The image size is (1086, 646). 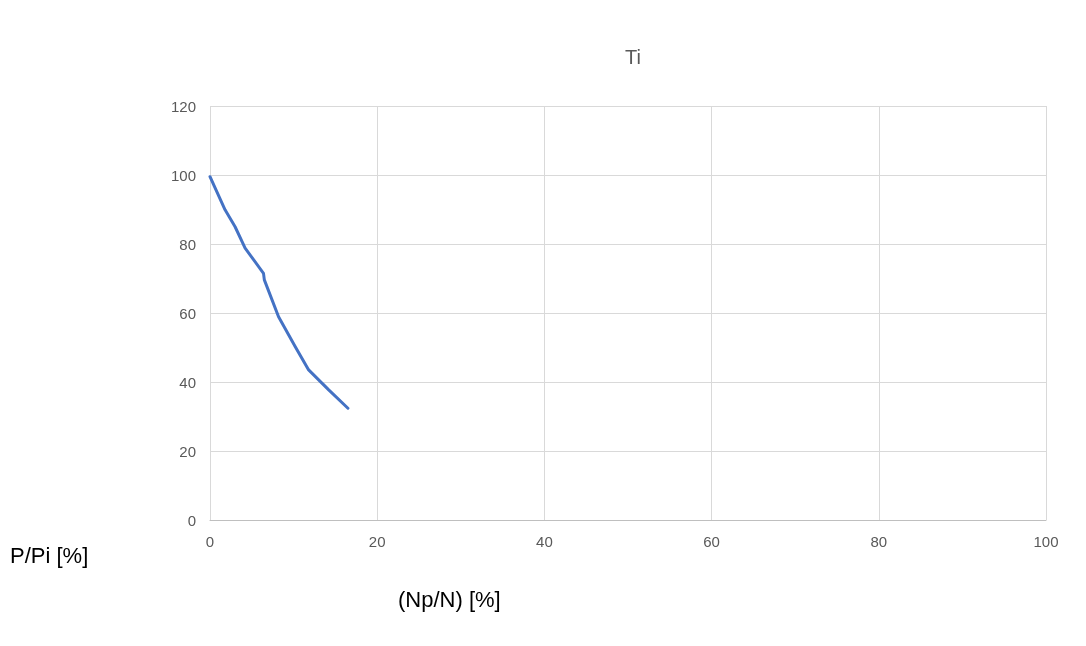 What do you see at coordinates (544, 541) in the screenshot?
I see `x-tick-label: 40` at bounding box center [544, 541].